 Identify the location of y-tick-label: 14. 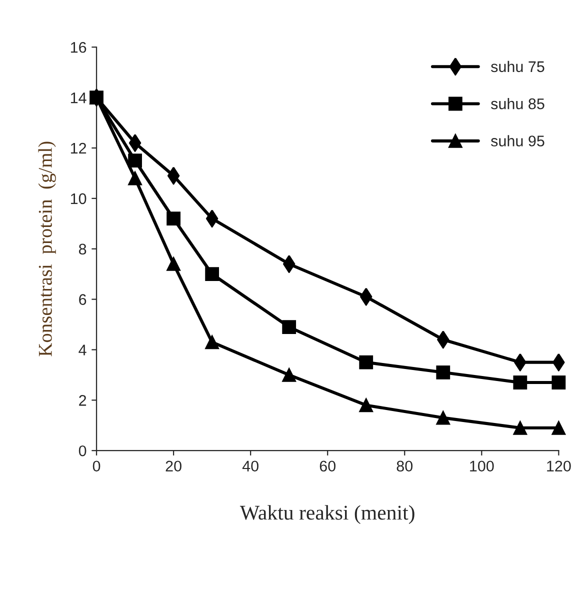
(78, 98).